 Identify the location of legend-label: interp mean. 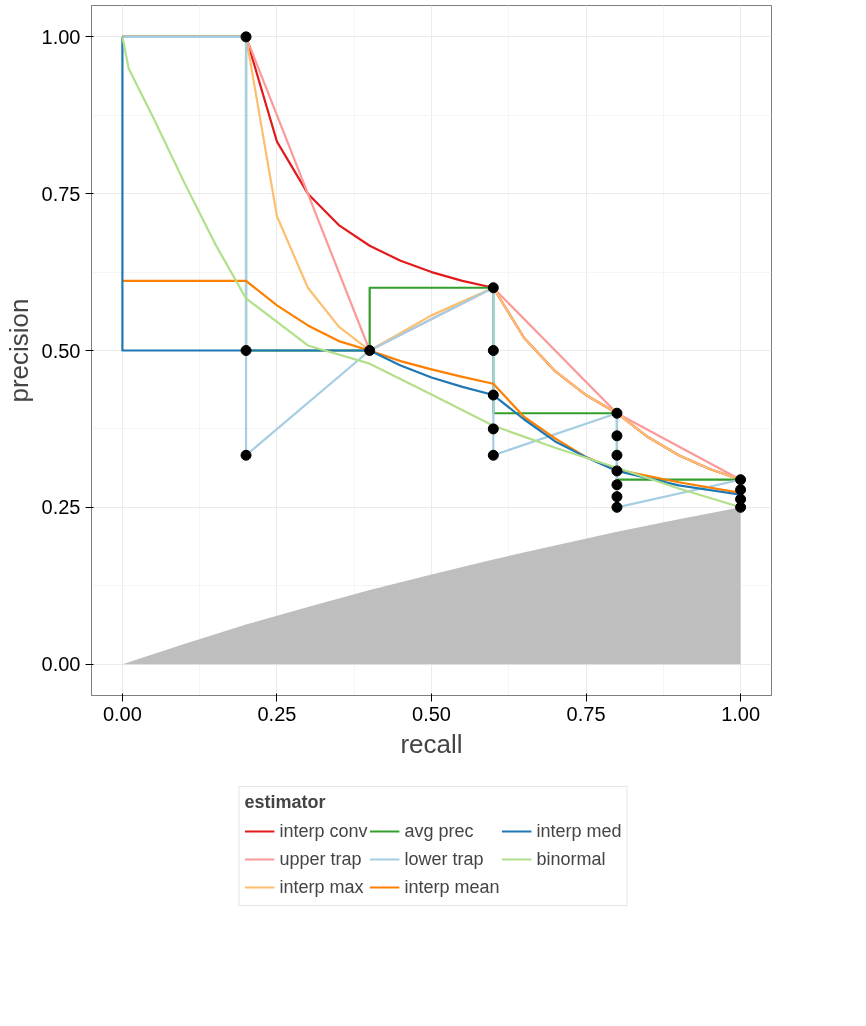
(452, 887).